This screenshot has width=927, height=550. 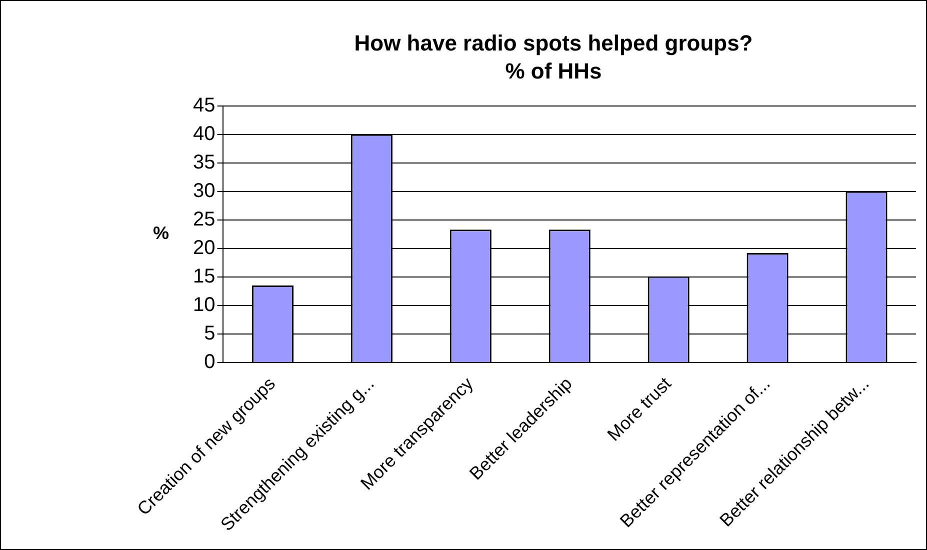 I want to click on y-axis-title: %, so click(x=161, y=233).